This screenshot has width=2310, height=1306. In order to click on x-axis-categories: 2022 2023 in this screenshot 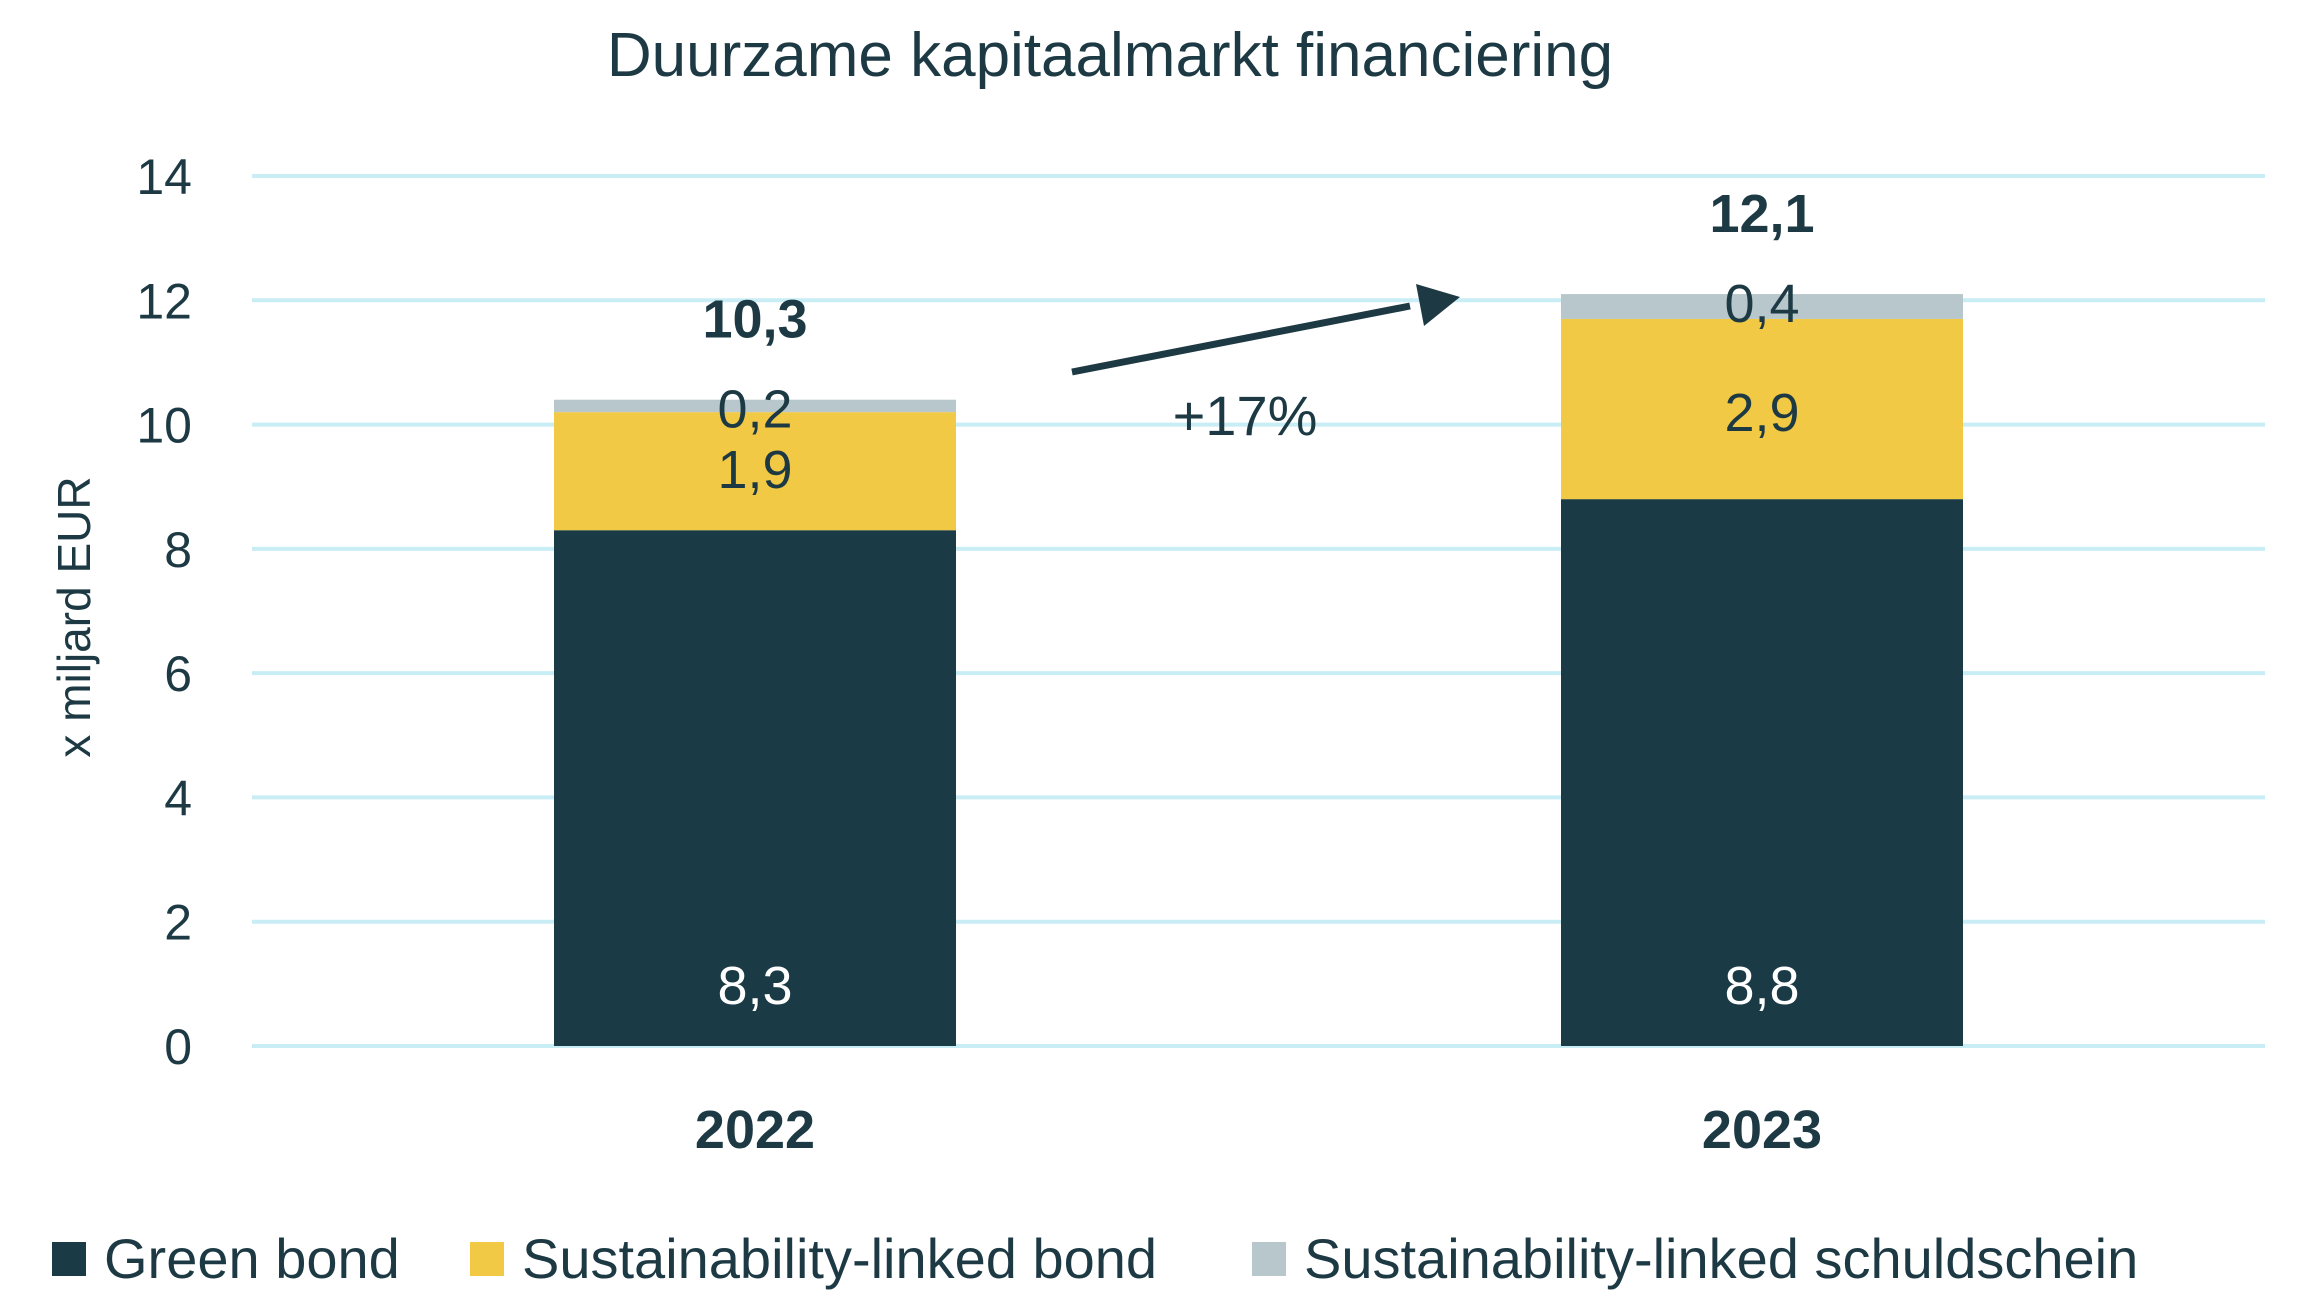, I will do `click(1258, 1130)`.